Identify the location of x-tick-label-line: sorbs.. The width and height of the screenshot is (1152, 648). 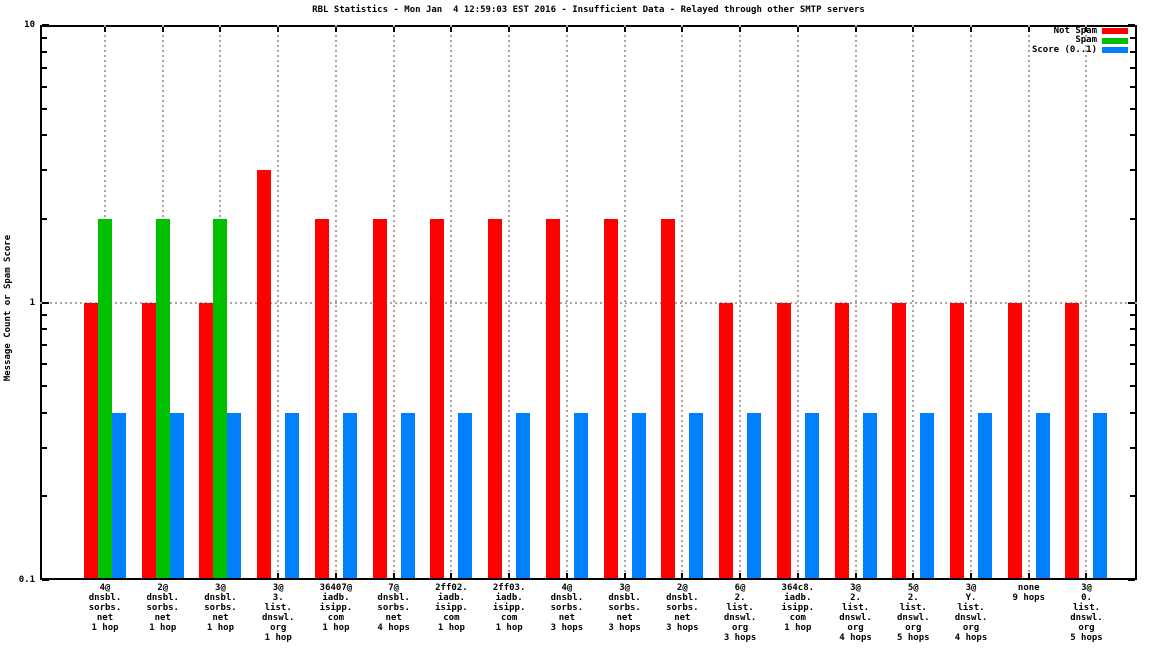
(624, 608).